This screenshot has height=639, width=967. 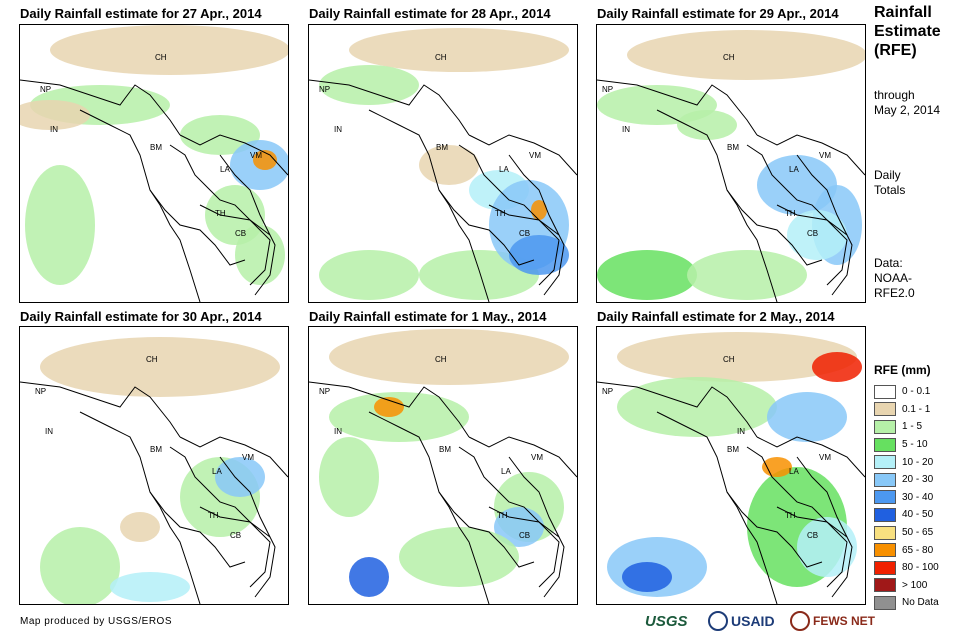 I want to click on legend-label: 0 - 0.1, so click(x=916, y=392).